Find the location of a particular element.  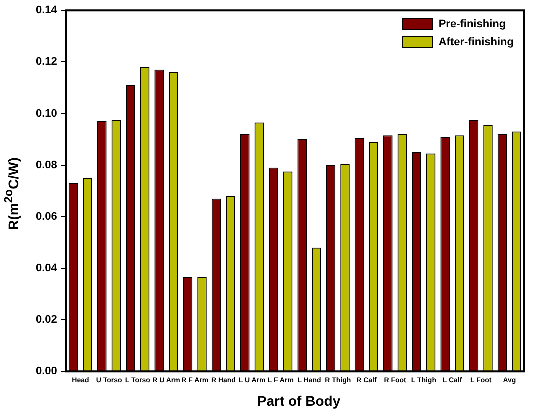

y-tick-label: 0.00 is located at coordinates (47, 372).